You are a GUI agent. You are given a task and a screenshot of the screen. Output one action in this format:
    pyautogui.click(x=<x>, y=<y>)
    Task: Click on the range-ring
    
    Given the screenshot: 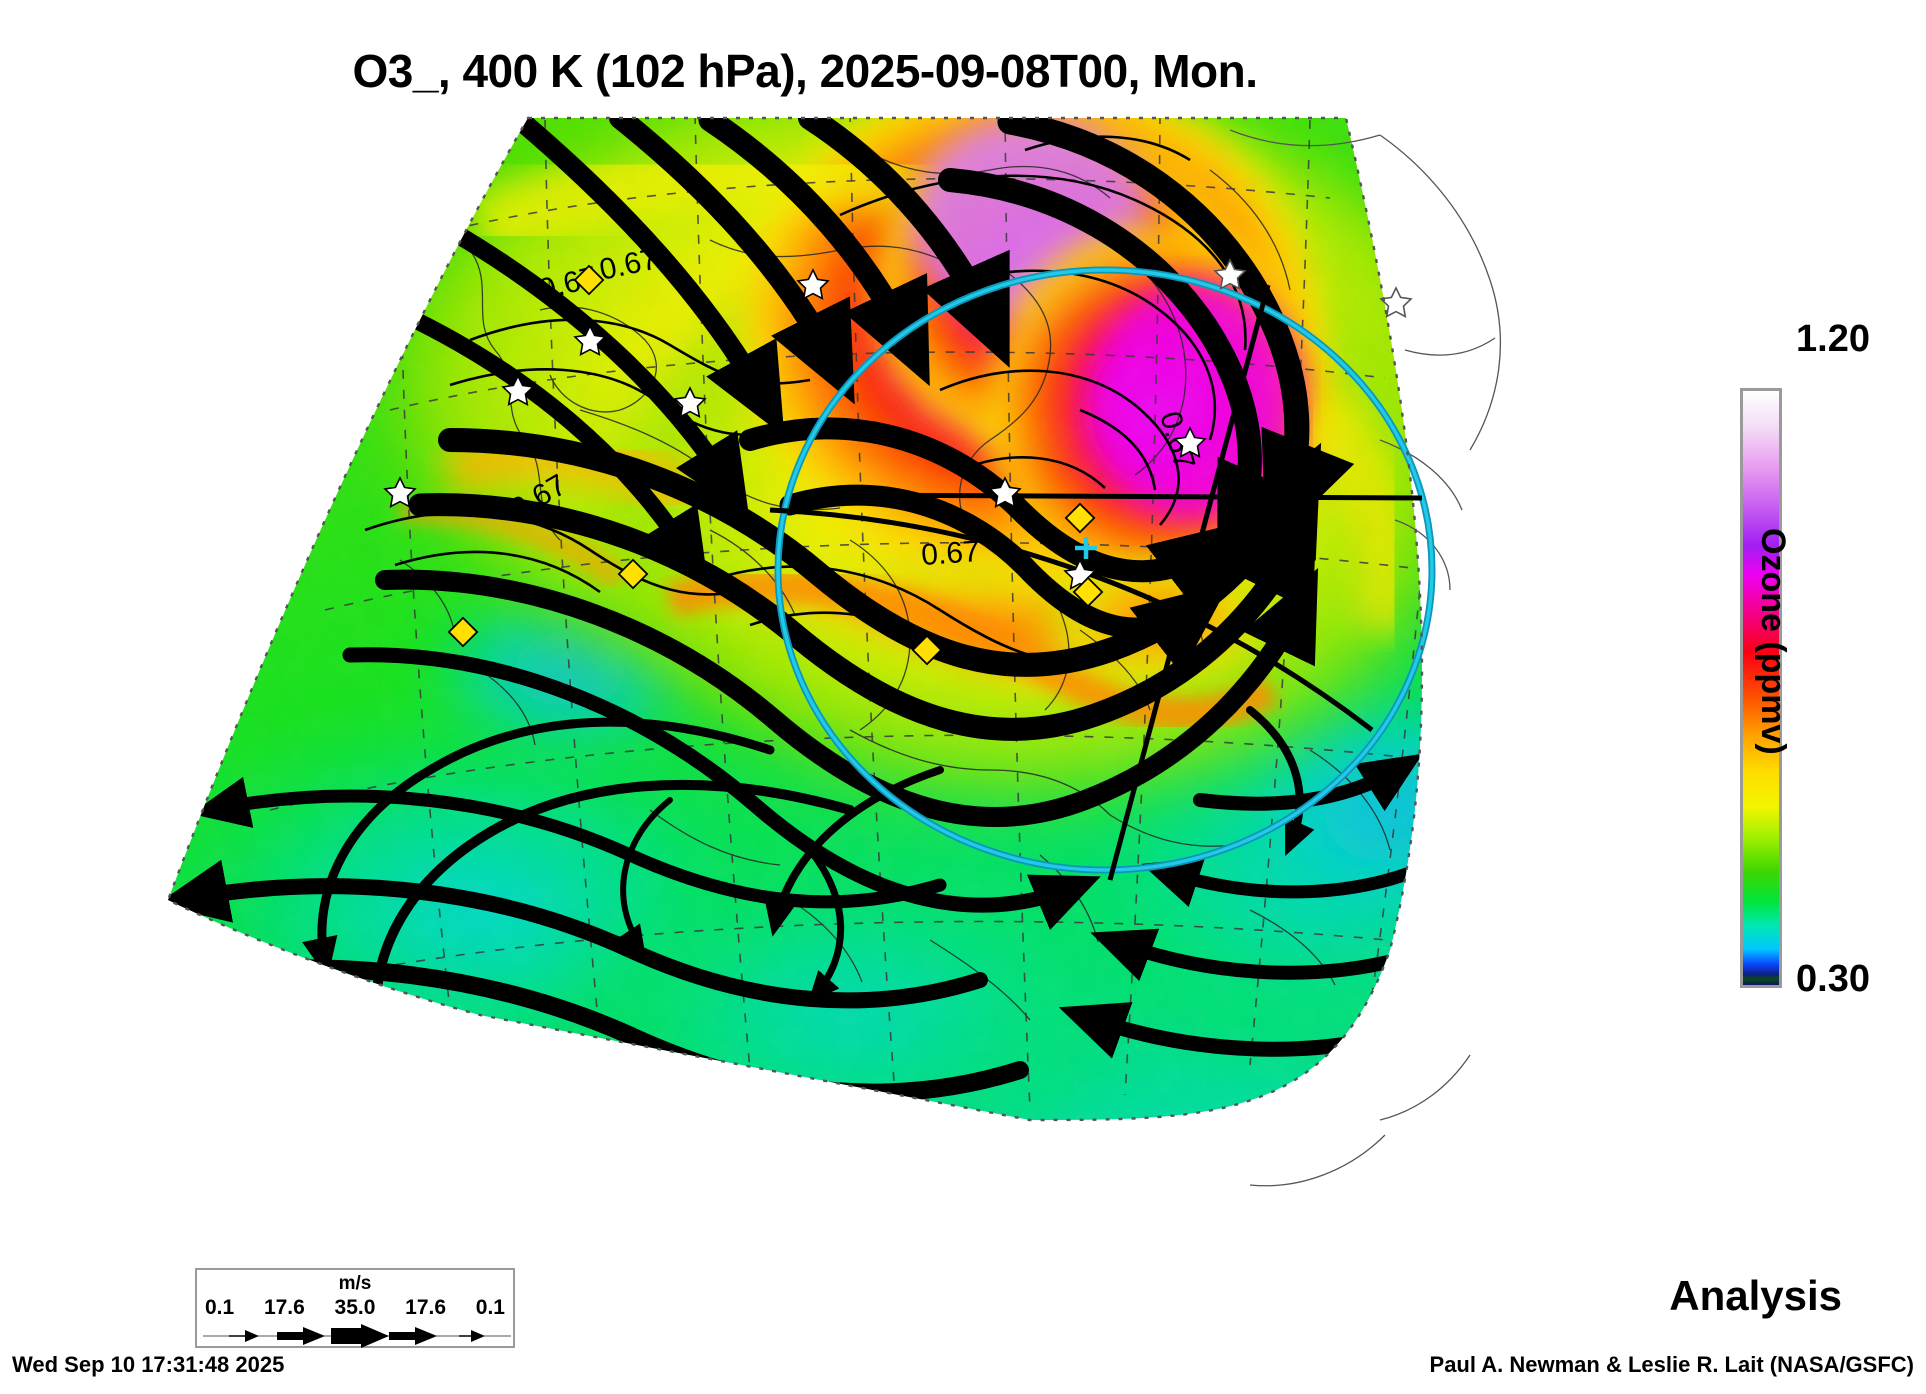 What is the action you would take?
    pyautogui.click(x=1105, y=570)
    